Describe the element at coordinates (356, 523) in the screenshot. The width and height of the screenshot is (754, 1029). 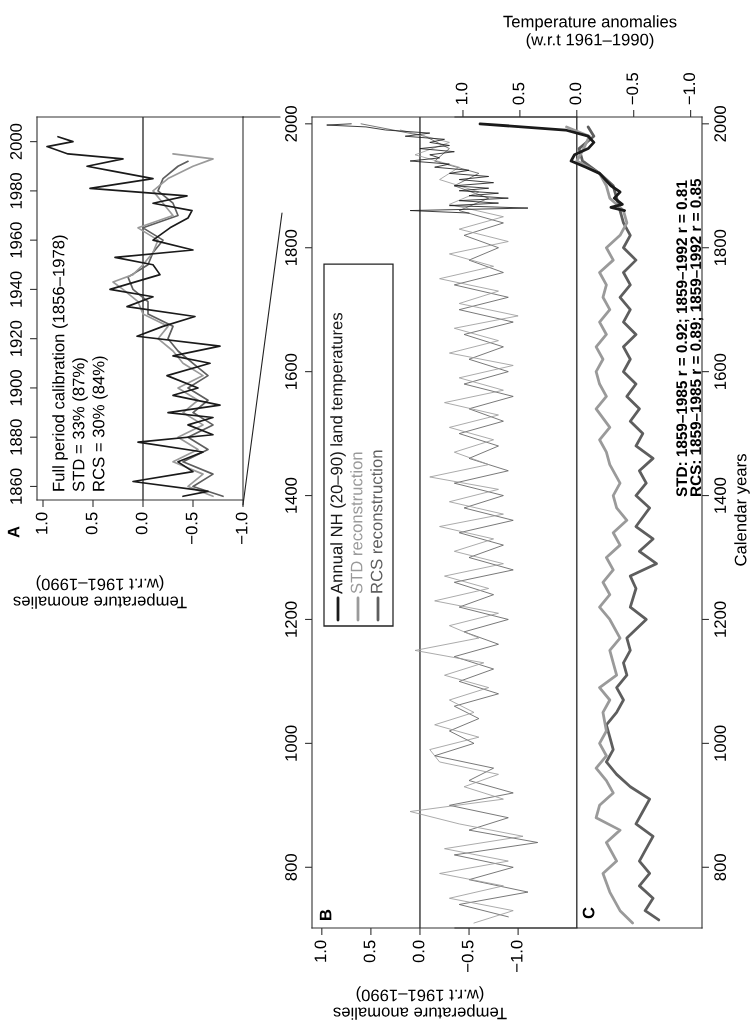
I see `text: STD reconstruction` at that location.